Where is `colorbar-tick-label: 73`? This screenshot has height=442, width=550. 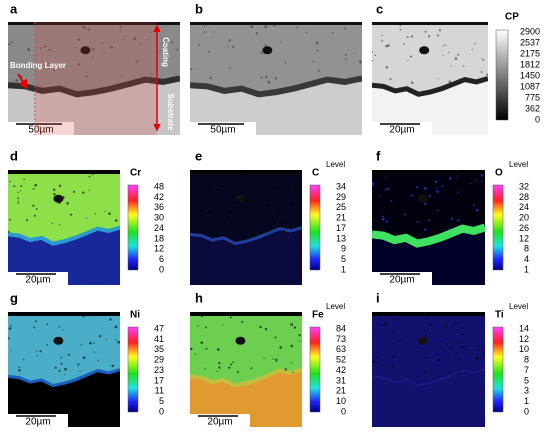 colorbar-tick-label: 73 is located at coordinates (341, 339).